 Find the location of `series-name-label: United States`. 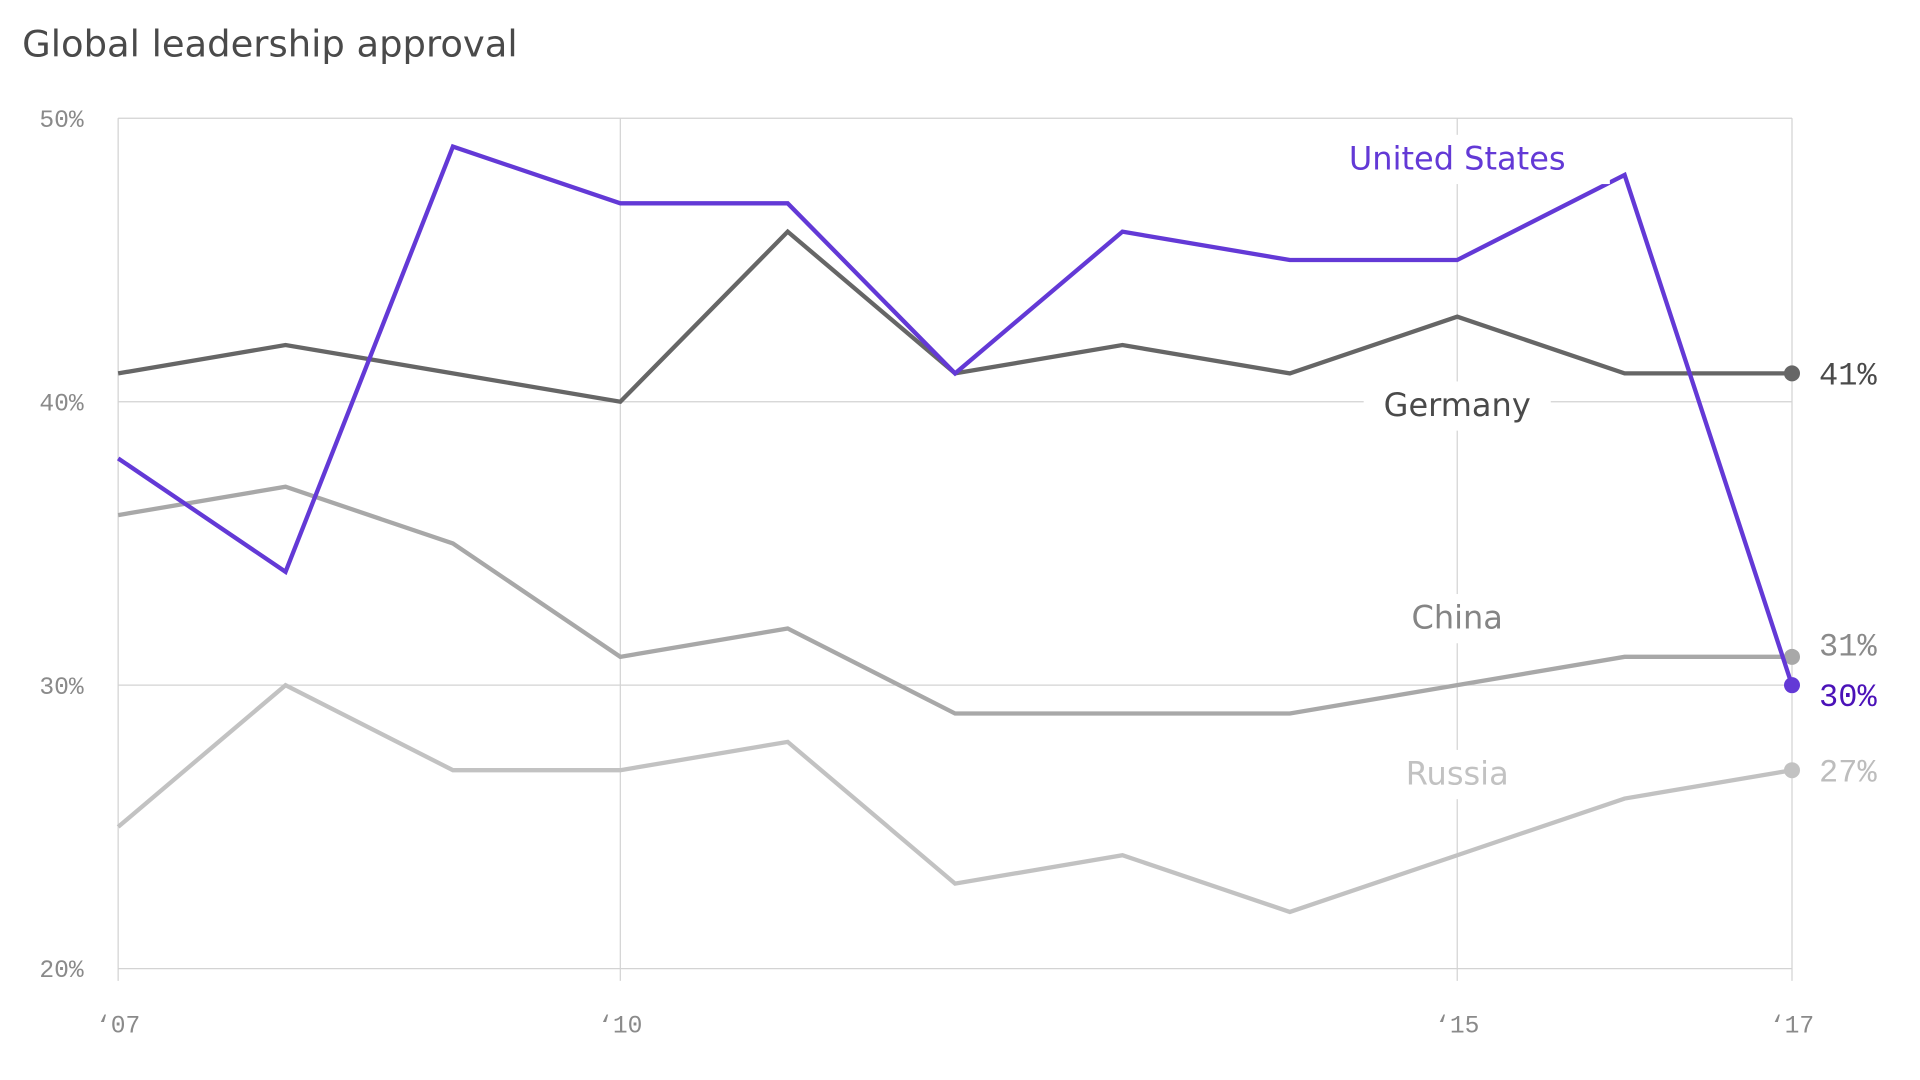

series-name-label: United States is located at coordinates (1457, 158).